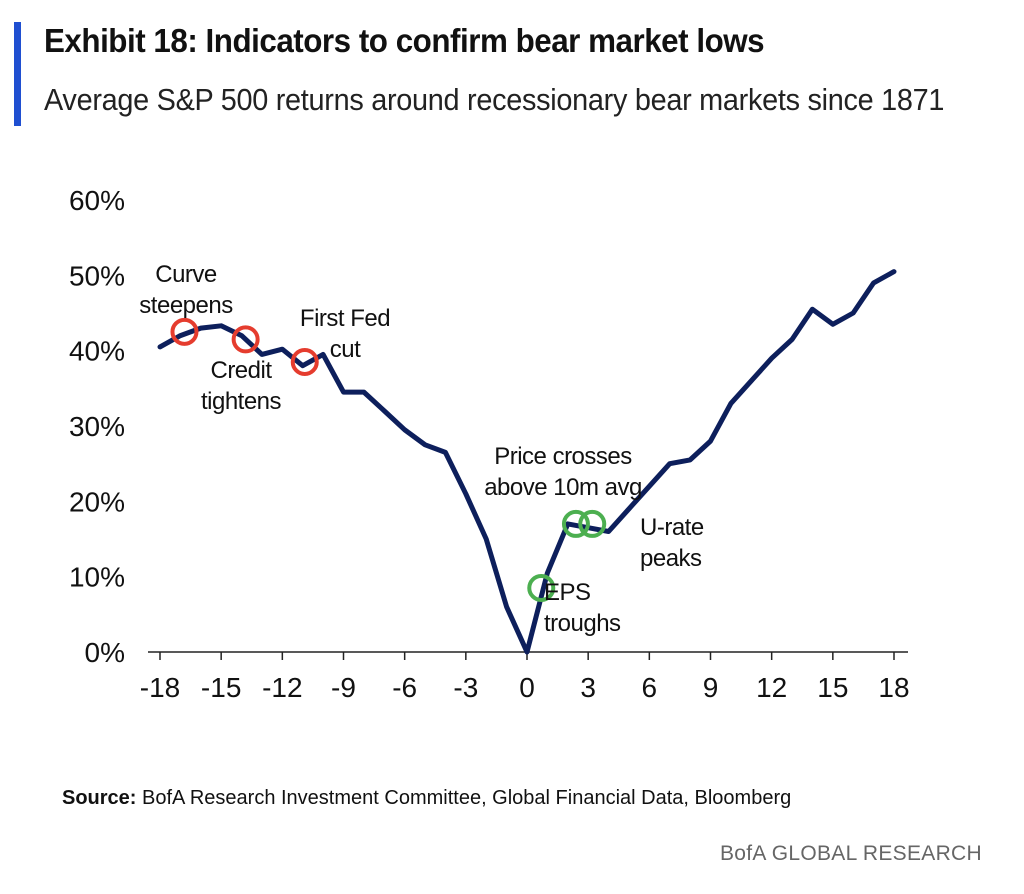 The width and height of the screenshot is (1024, 894). Describe the element at coordinates (563, 487) in the screenshot. I see `annotation-label: above 10m avg` at that location.